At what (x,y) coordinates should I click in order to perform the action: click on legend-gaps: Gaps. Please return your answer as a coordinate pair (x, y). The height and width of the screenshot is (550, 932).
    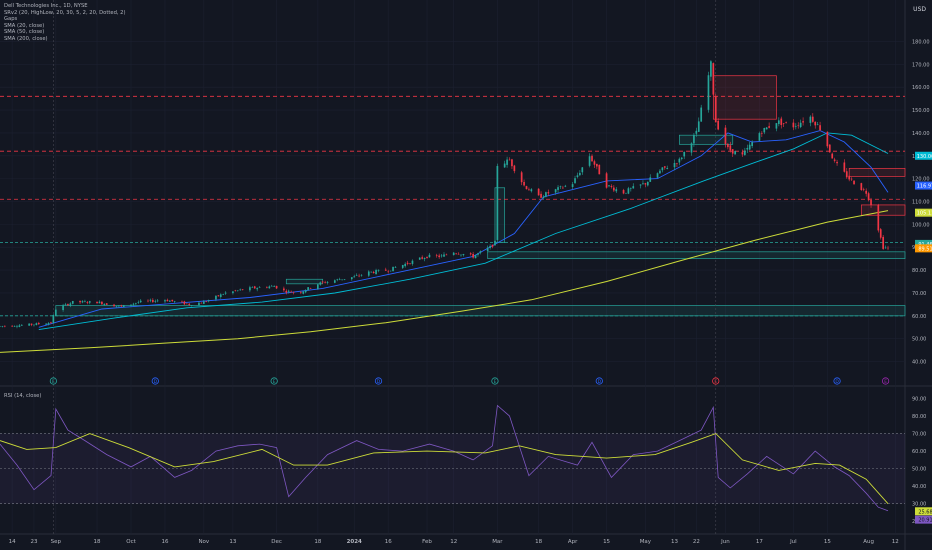
    Looking at the image, I should click on (11, 19).